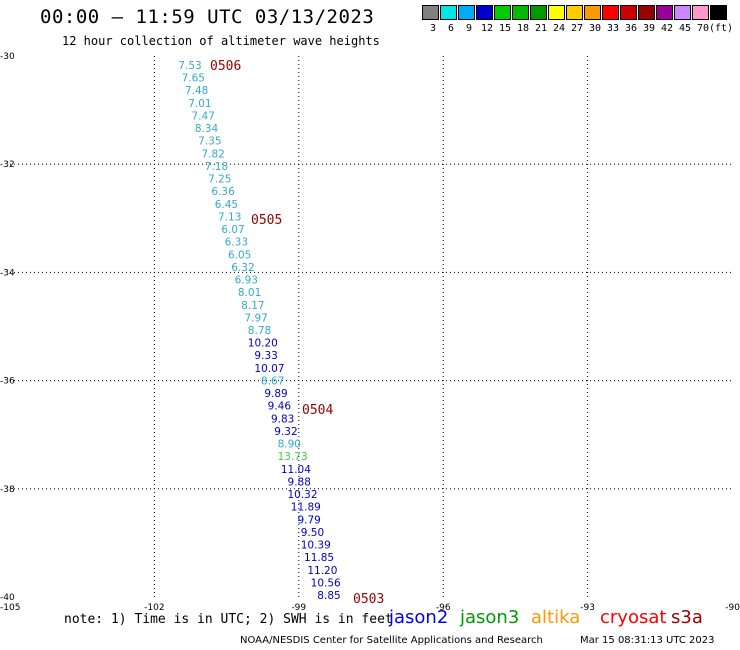  Describe the element at coordinates (189, 66) in the screenshot. I see `wave-height-value: 7.53` at that location.